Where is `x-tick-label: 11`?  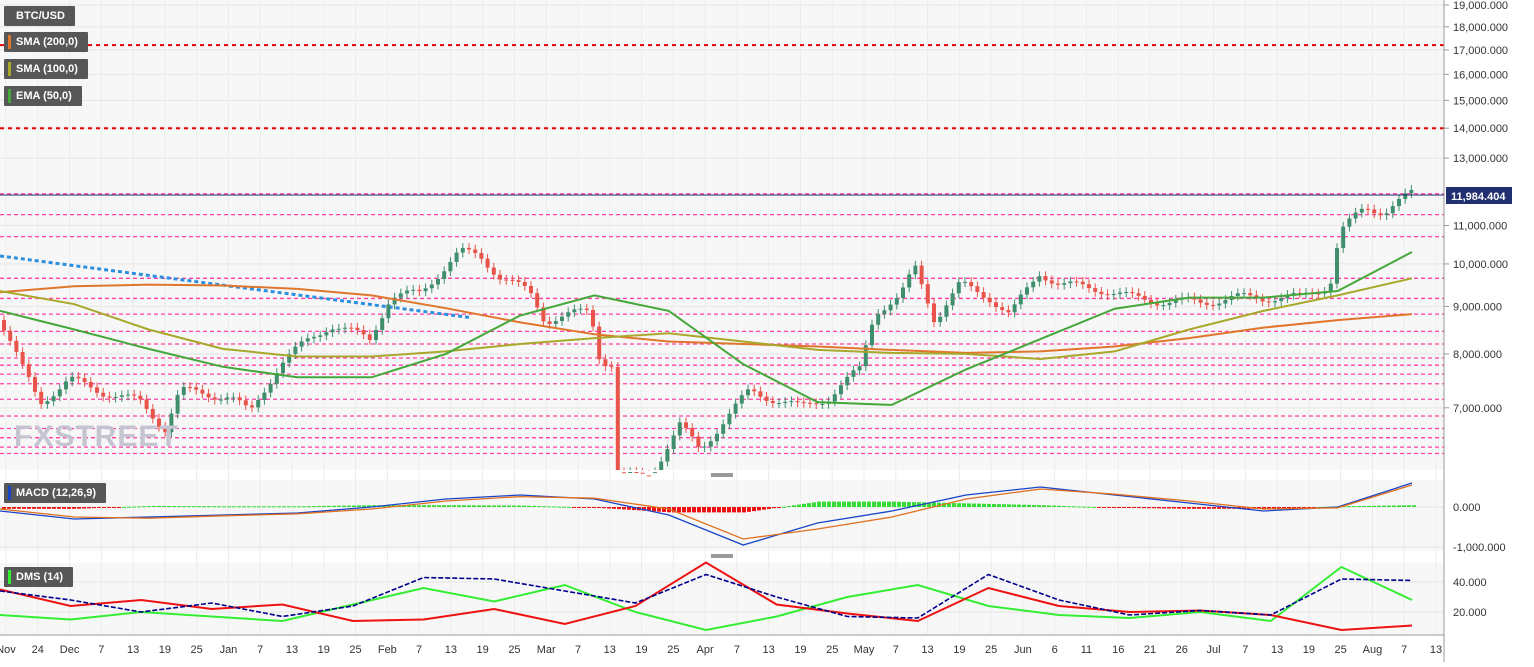 x-tick-label: 11 is located at coordinates (1086, 650).